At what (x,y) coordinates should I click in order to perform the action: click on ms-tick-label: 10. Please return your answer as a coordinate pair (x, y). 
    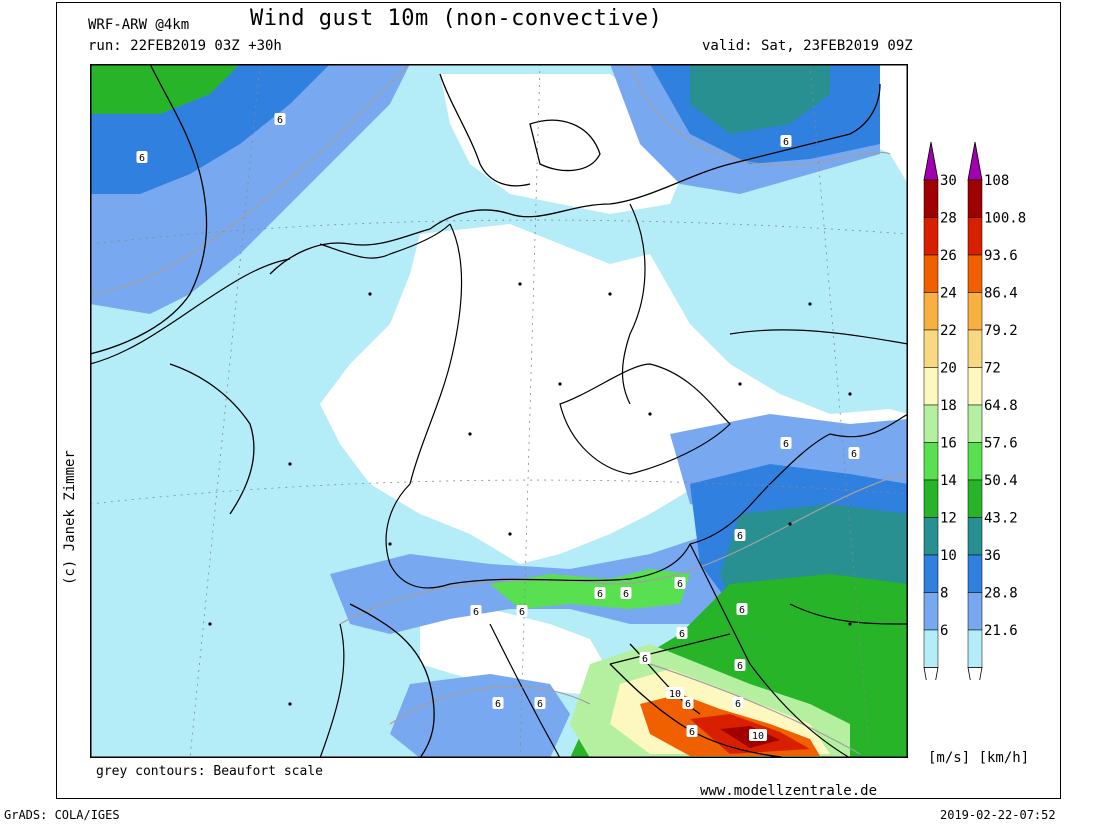
    Looking at the image, I should click on (948, 556).